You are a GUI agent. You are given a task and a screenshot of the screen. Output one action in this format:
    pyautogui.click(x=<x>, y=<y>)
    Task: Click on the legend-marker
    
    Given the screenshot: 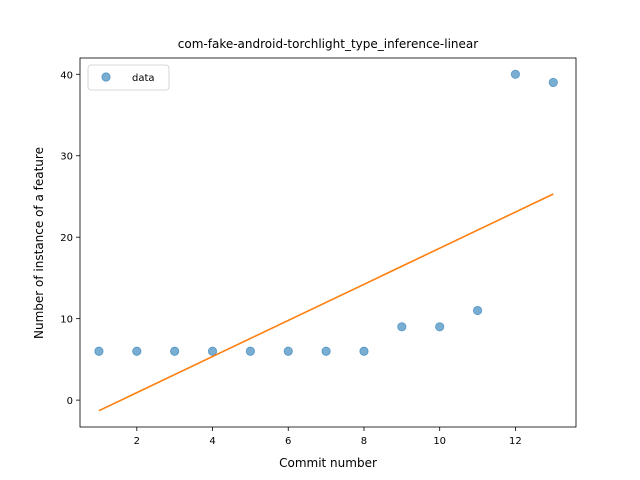 What is the action you would take?
    pyautogui.click(x=106, y=77)
    